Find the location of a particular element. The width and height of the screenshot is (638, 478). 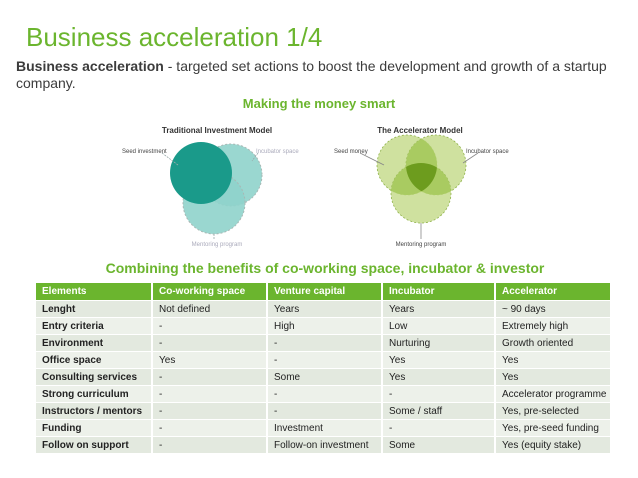

table-cell: Investment is located at coordinates (323, 428).